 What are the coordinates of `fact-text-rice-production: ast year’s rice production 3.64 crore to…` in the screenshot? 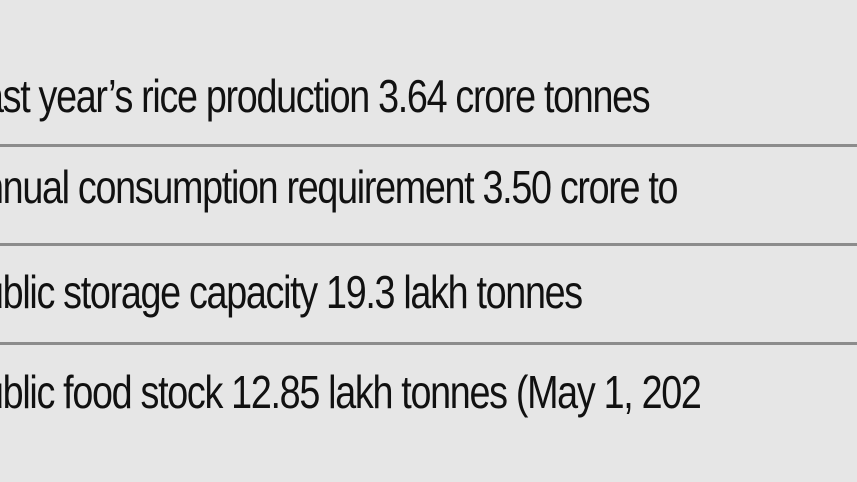 It's located at (325, 96).